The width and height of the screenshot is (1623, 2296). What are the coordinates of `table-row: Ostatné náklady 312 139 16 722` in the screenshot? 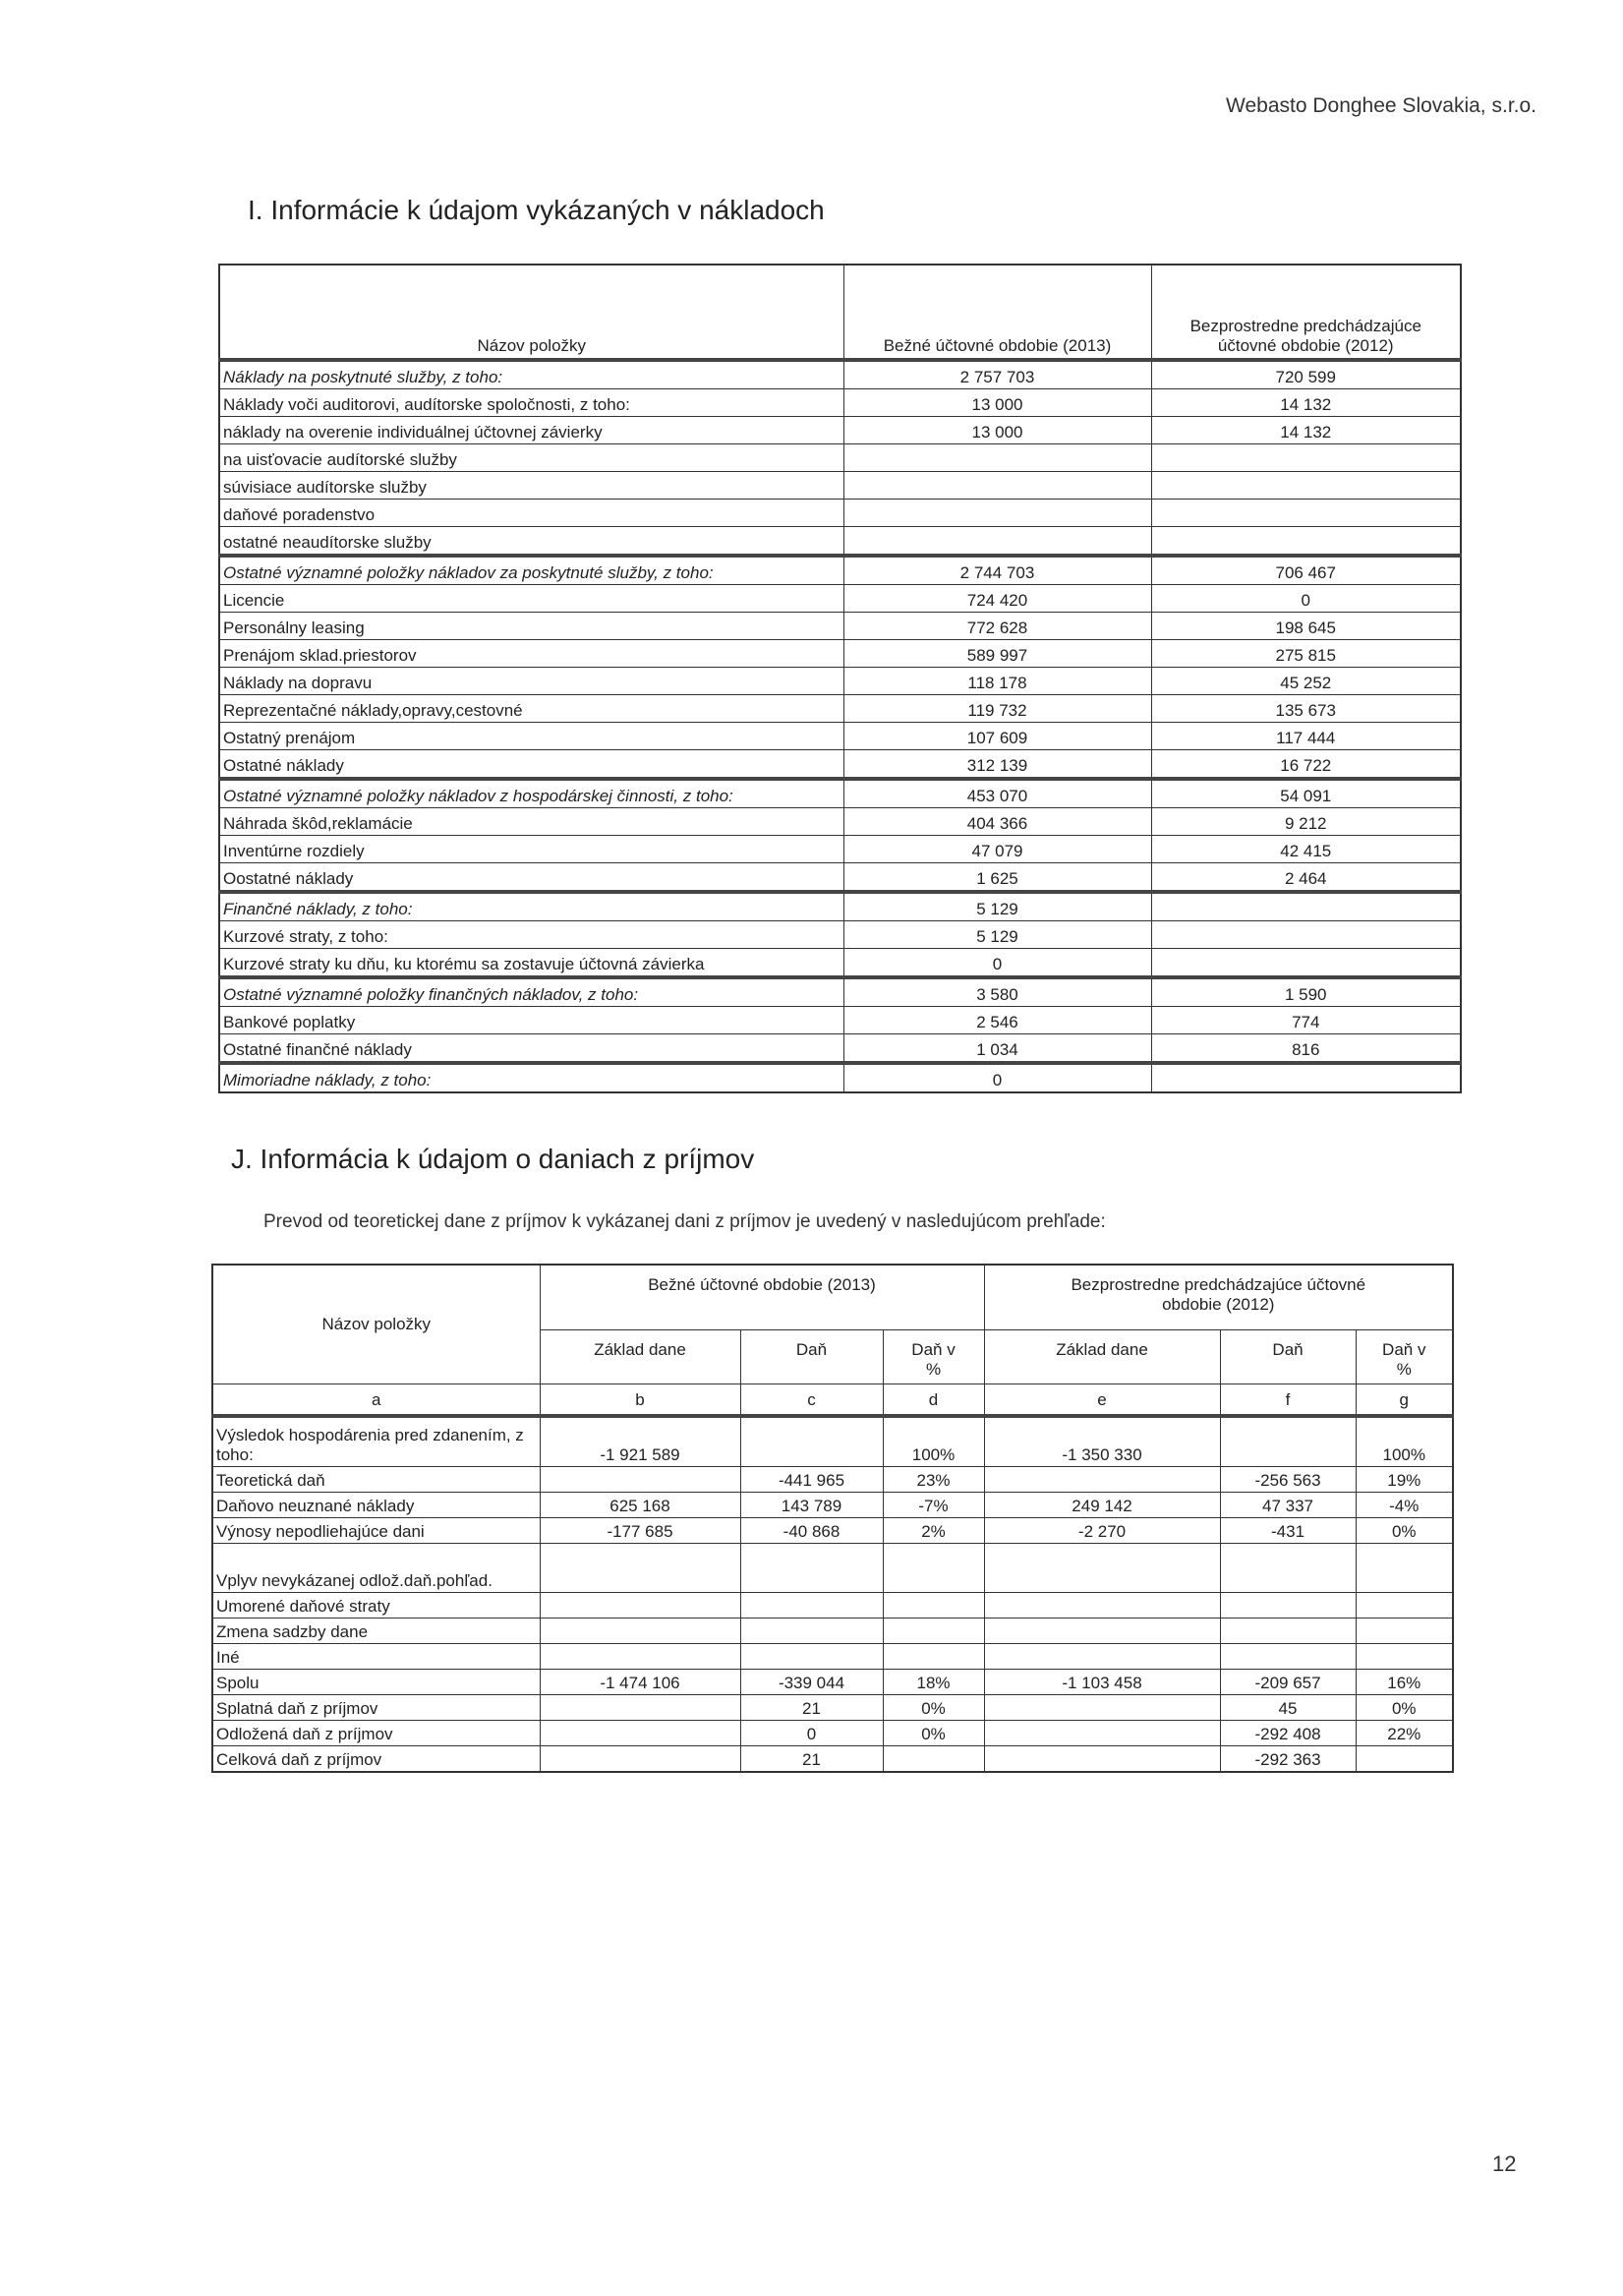 It's located at (840, 764).